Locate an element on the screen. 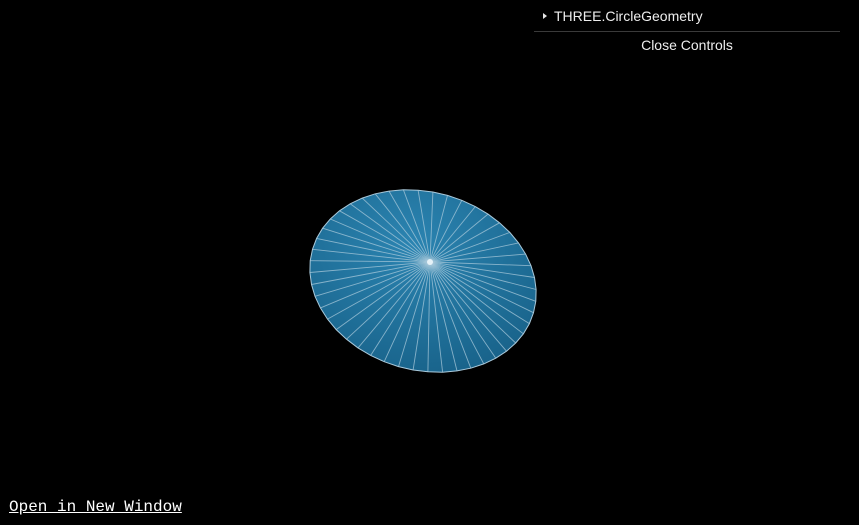 The width and height of the screenshot is (859, 525). geometry-folder: THREE.CircleGeometry is located at coordinates (687, 16).